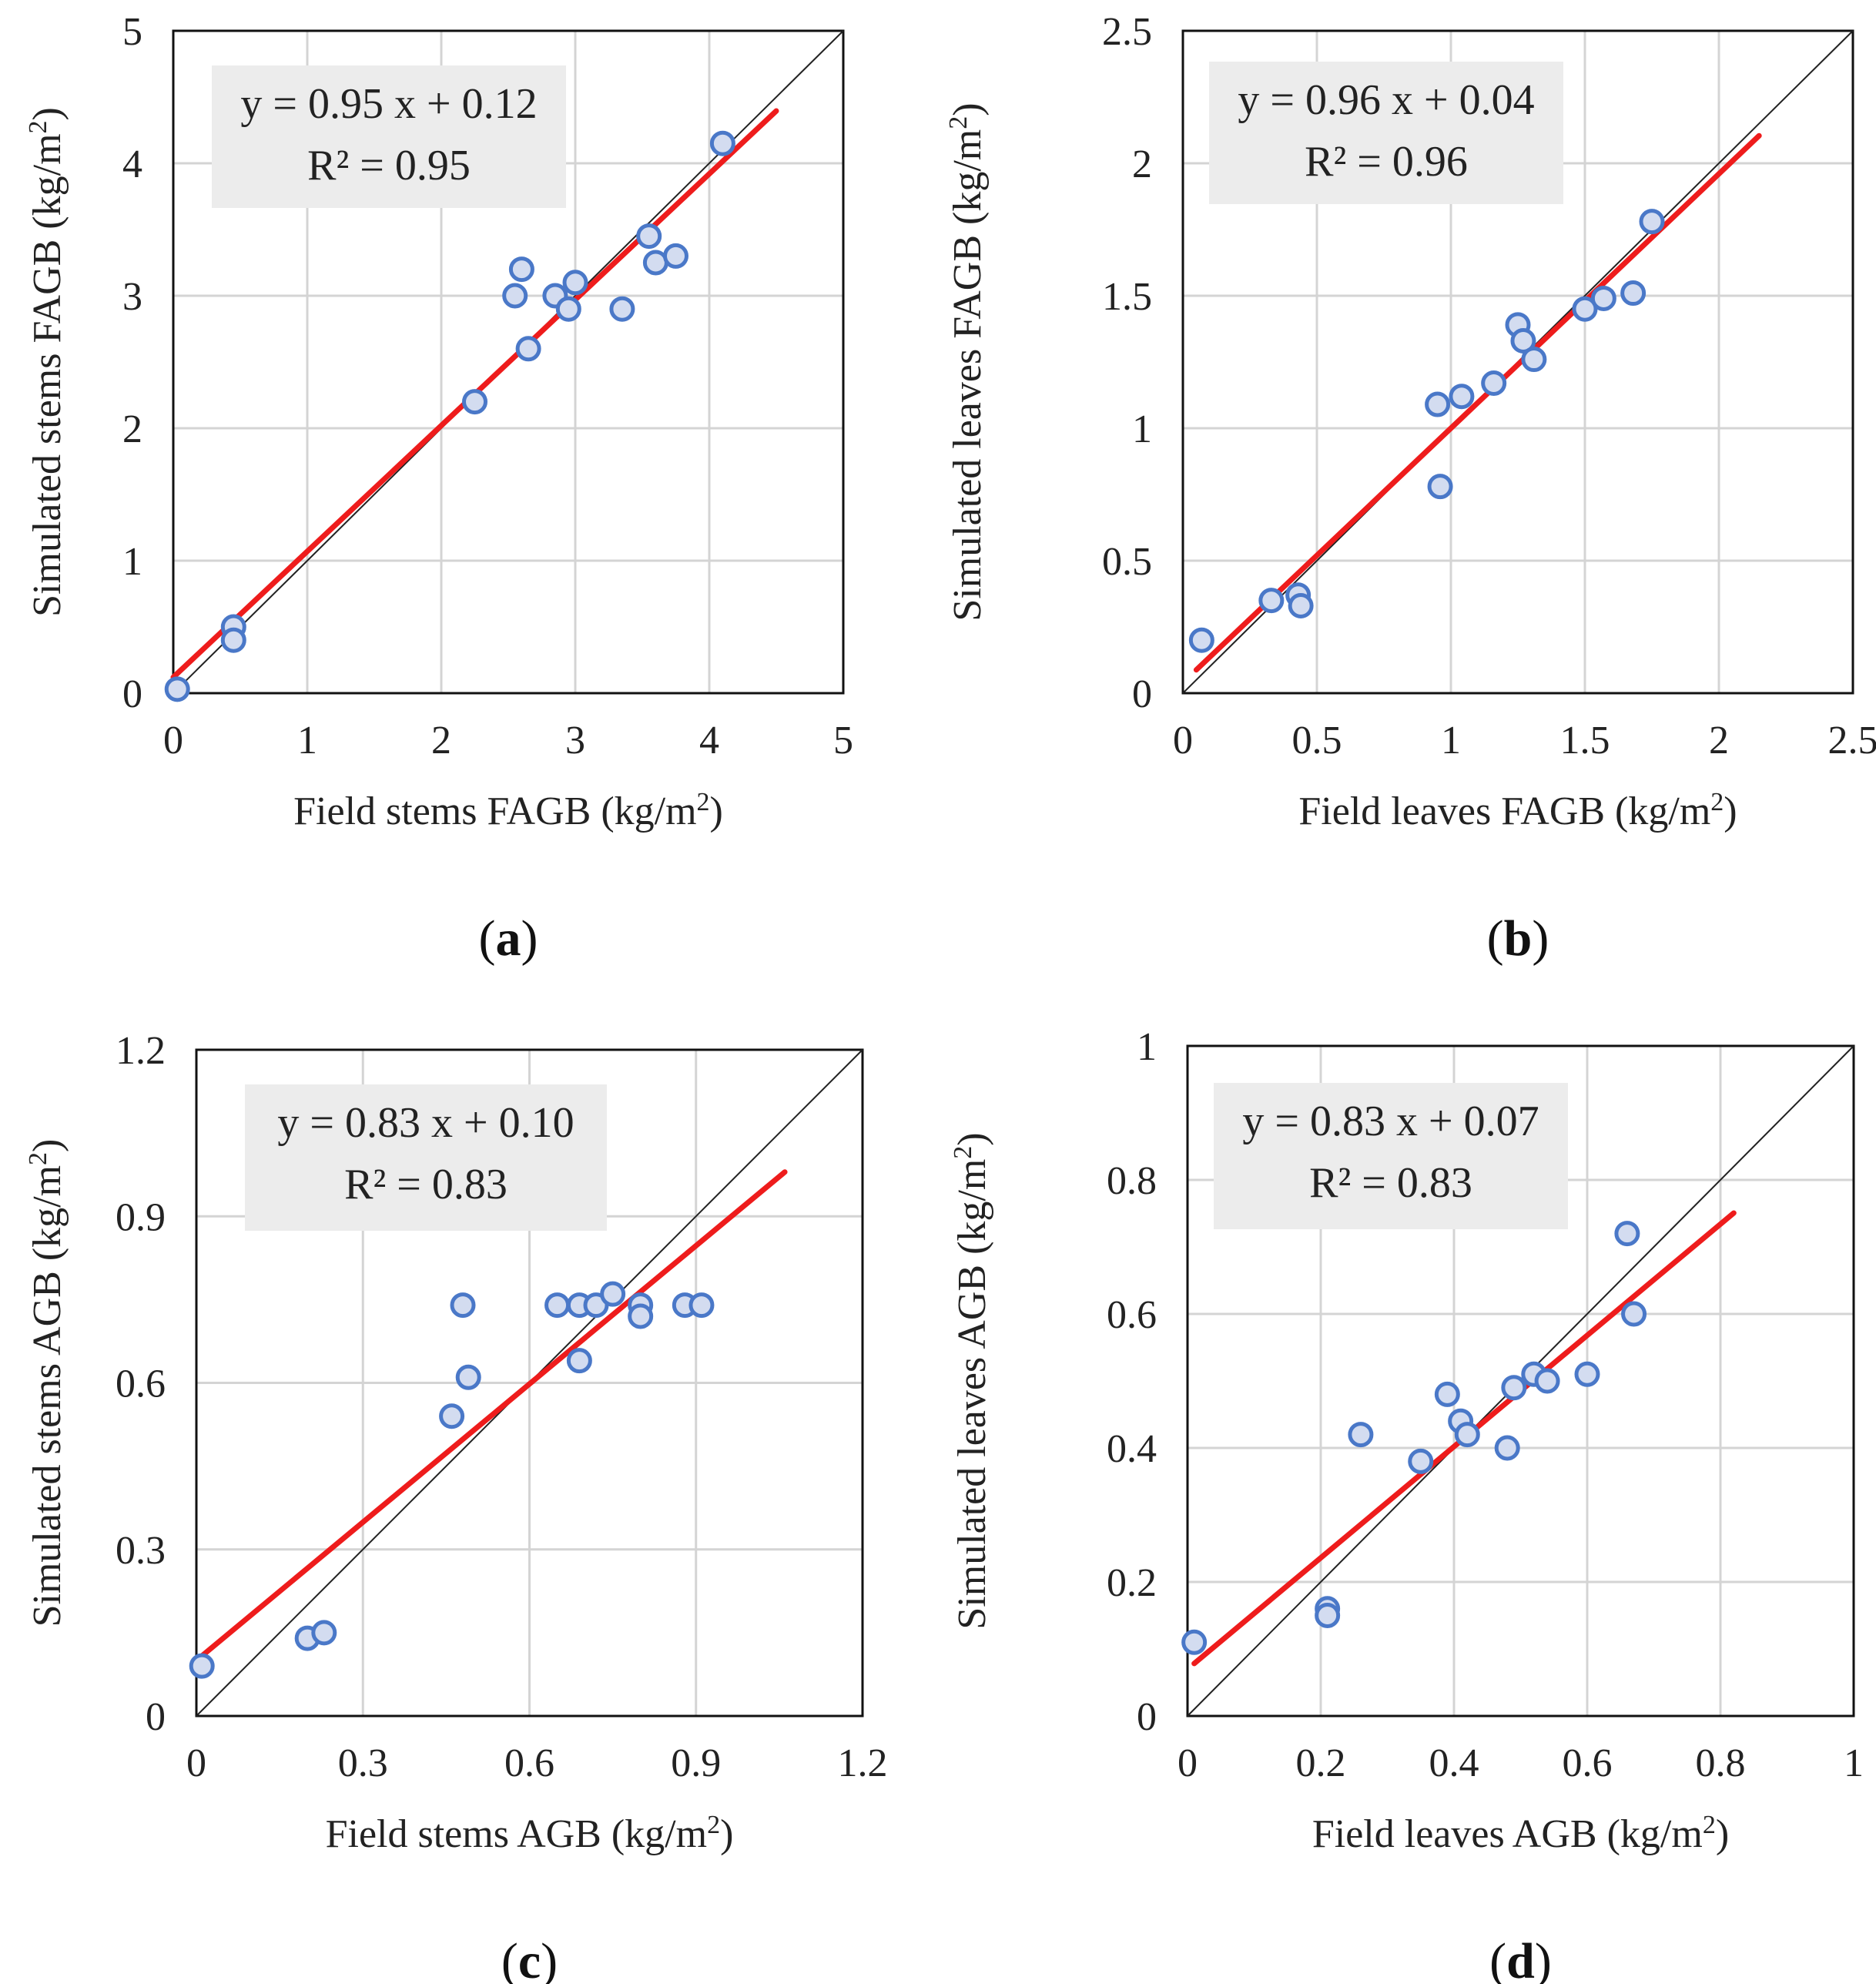 This screenshot has width=1876, height=1984. What do you see at coordinates (1132, 1315) in the screenshot?
I see `y-tick-label-d-3: 0.6` at bounding box center [1132, 1315].